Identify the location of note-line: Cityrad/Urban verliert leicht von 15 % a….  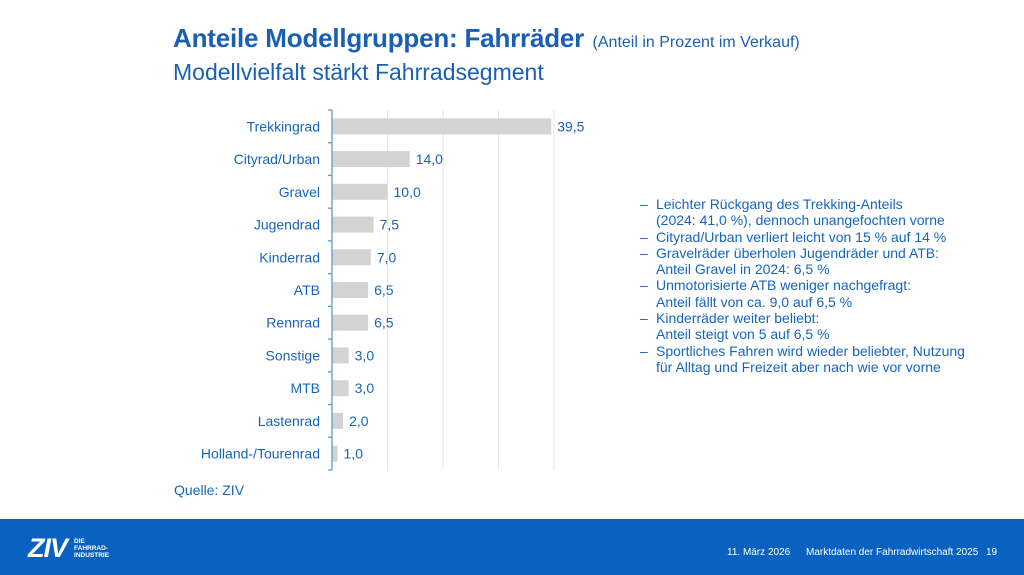
(801, 236).